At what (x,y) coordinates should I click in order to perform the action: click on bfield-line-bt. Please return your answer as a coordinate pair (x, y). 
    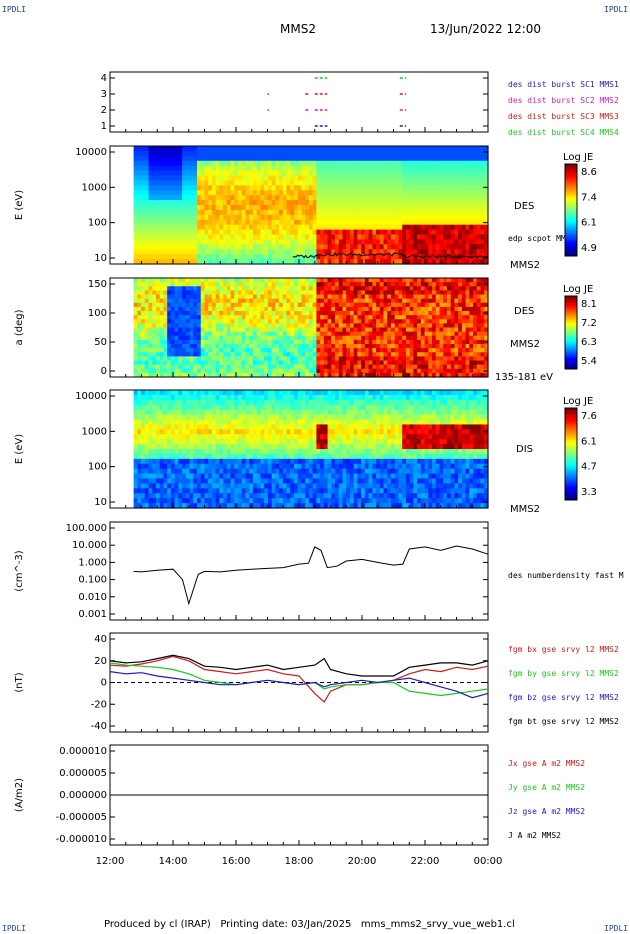
    Looking at the image, I should click on (299, 665).